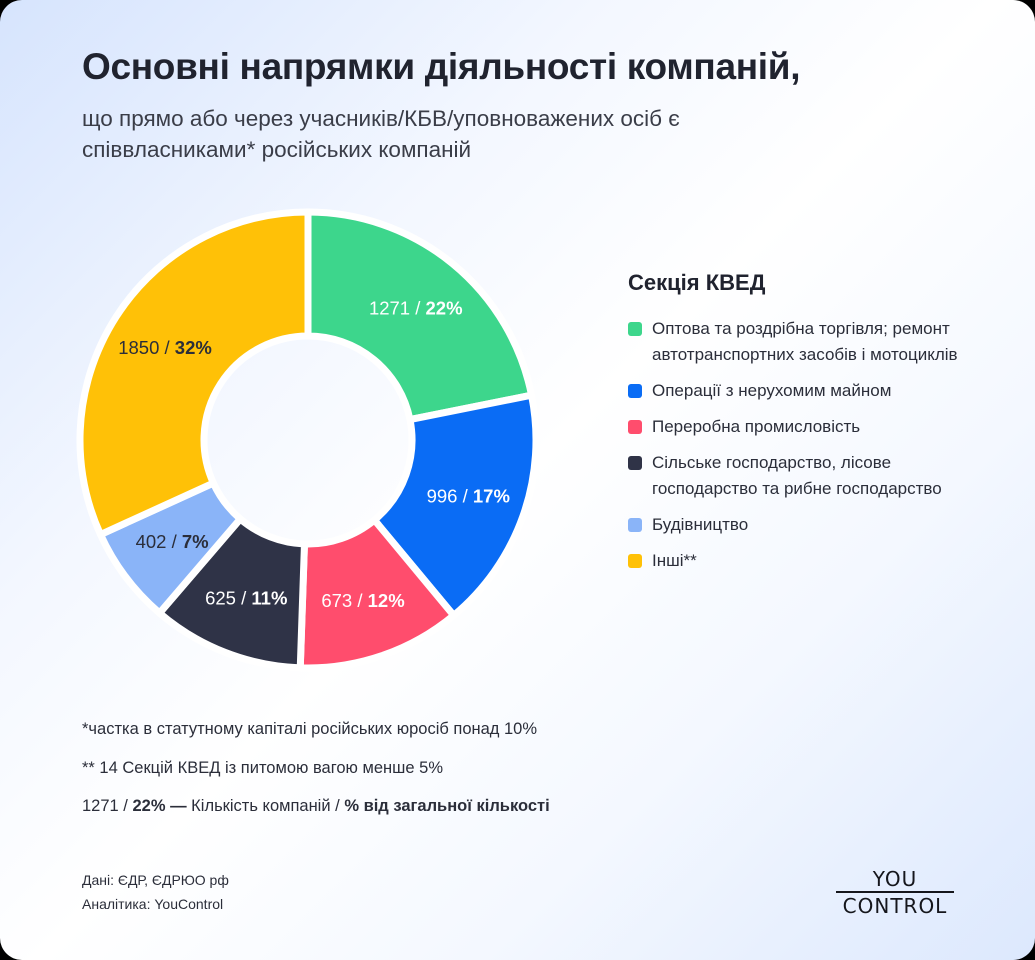  What do you see at coordinates (265, 806) in the screenshot?
I see `key-text: Кількість компаній /` at bounding box center [265, 806].